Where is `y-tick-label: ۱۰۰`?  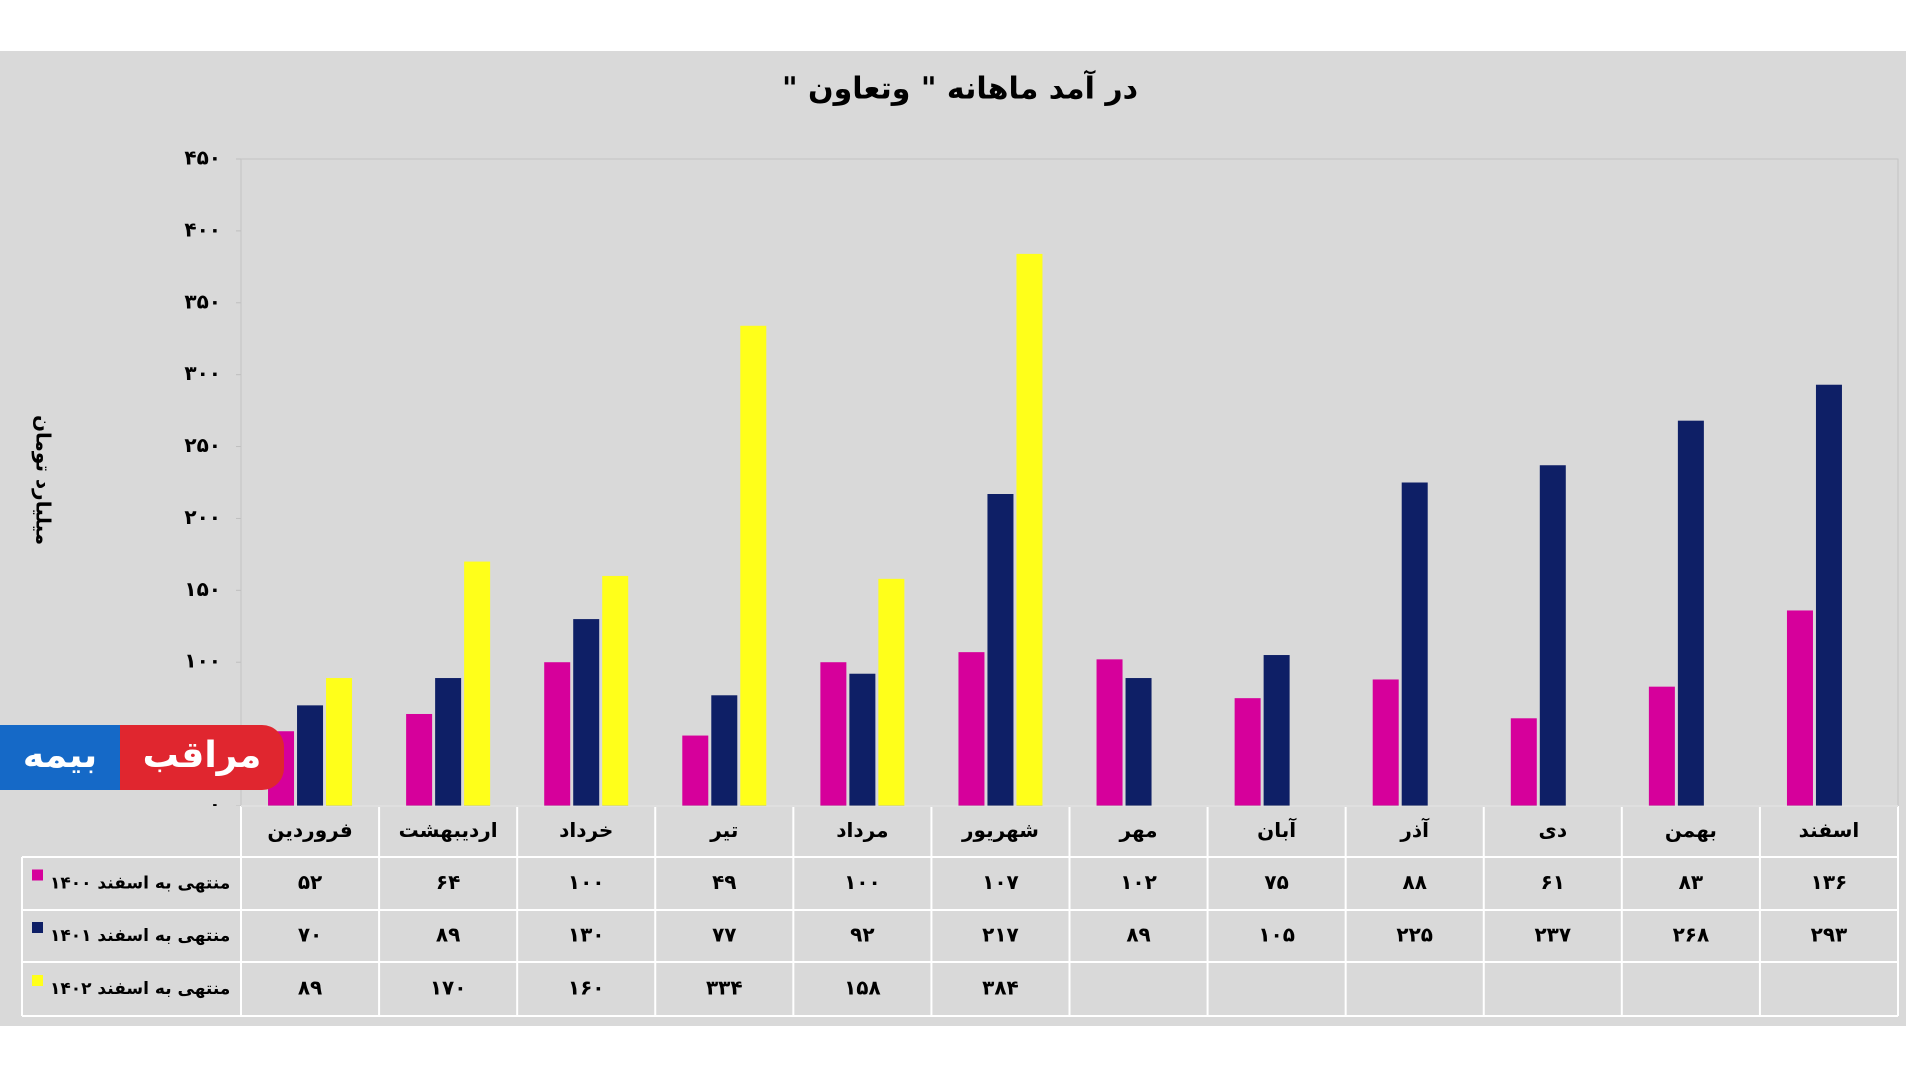
y-tick-label: ۱۰۰ is located at coordinates (202, 661).